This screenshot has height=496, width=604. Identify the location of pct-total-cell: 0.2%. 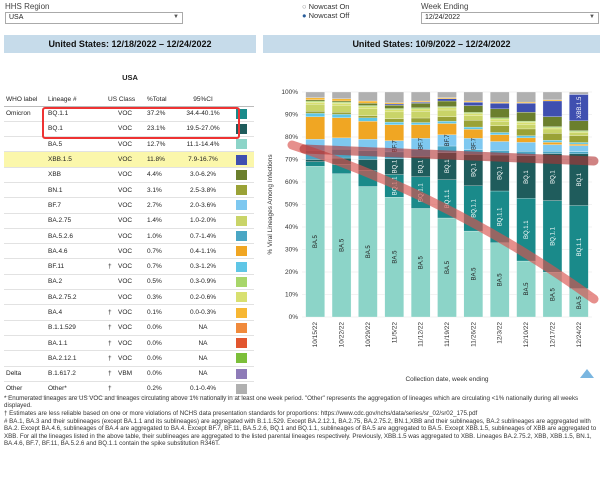
(158, 389).